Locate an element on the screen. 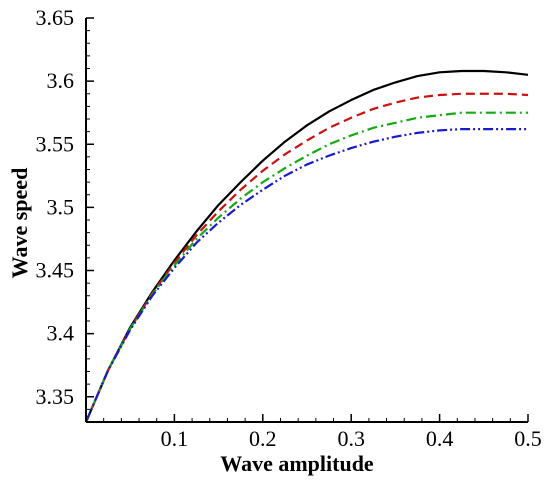  x-axis-ticks: 0.1 0.2 0.3 0.4 0.5 is located at coordinates (322, 432).